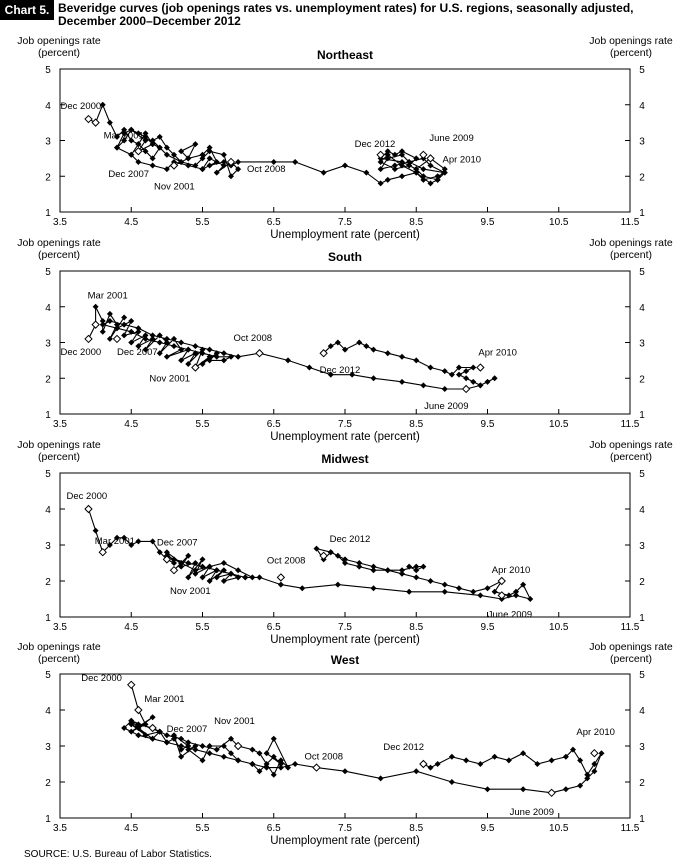 This screenshot has height=864, width=688. What do you see at coordinates (488, 627) in the screenshot?
I see `x-tick-label: 9.5` at bounding box center [488, 627].